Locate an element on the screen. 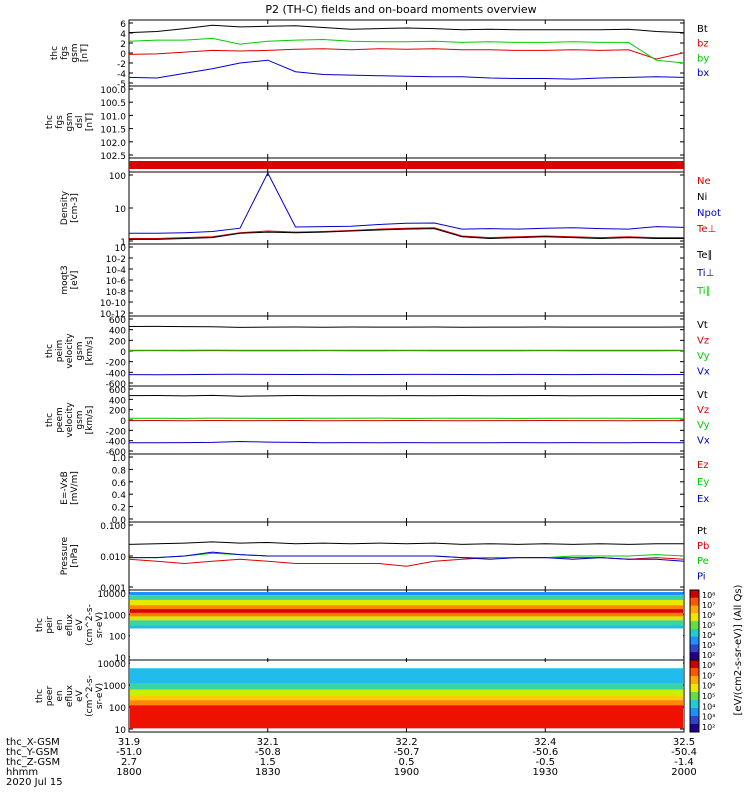 The width and height of the screenshot is (750, 804). y-tick-label: 10-4 is located at coordinates (116, 271).